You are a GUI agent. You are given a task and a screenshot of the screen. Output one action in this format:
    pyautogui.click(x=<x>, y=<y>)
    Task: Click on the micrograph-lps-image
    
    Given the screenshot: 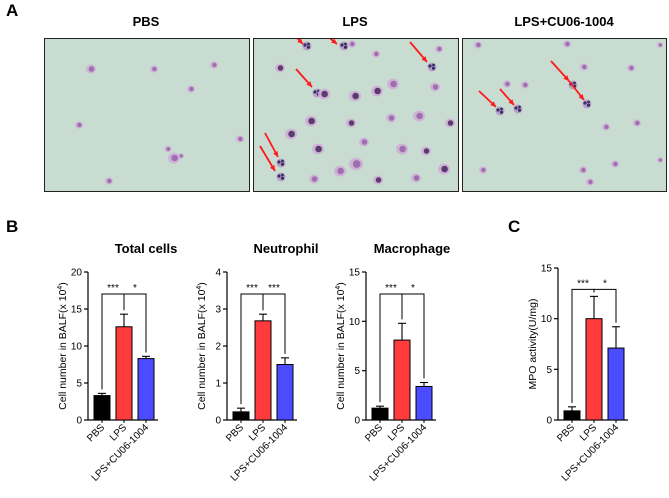 What is the action you would take?
    pyautogui.click(x=356, y=115)
    